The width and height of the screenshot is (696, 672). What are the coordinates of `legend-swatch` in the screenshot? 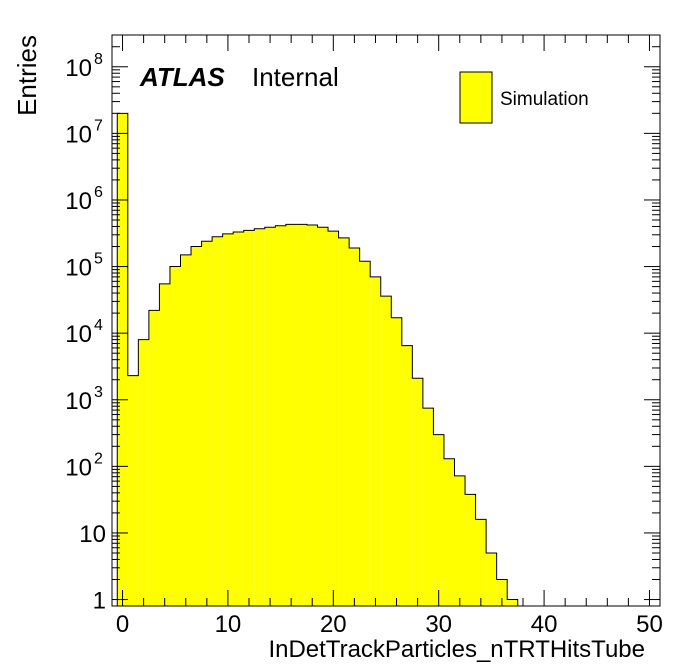 It's located at (476, 97).